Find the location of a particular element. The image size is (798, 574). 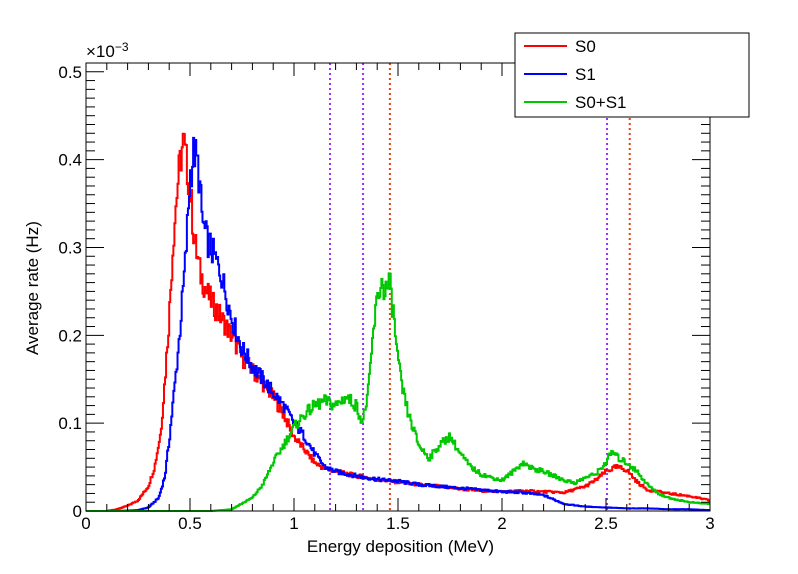

x-tick-label-0: 0 is located at coordinates (85, 523).